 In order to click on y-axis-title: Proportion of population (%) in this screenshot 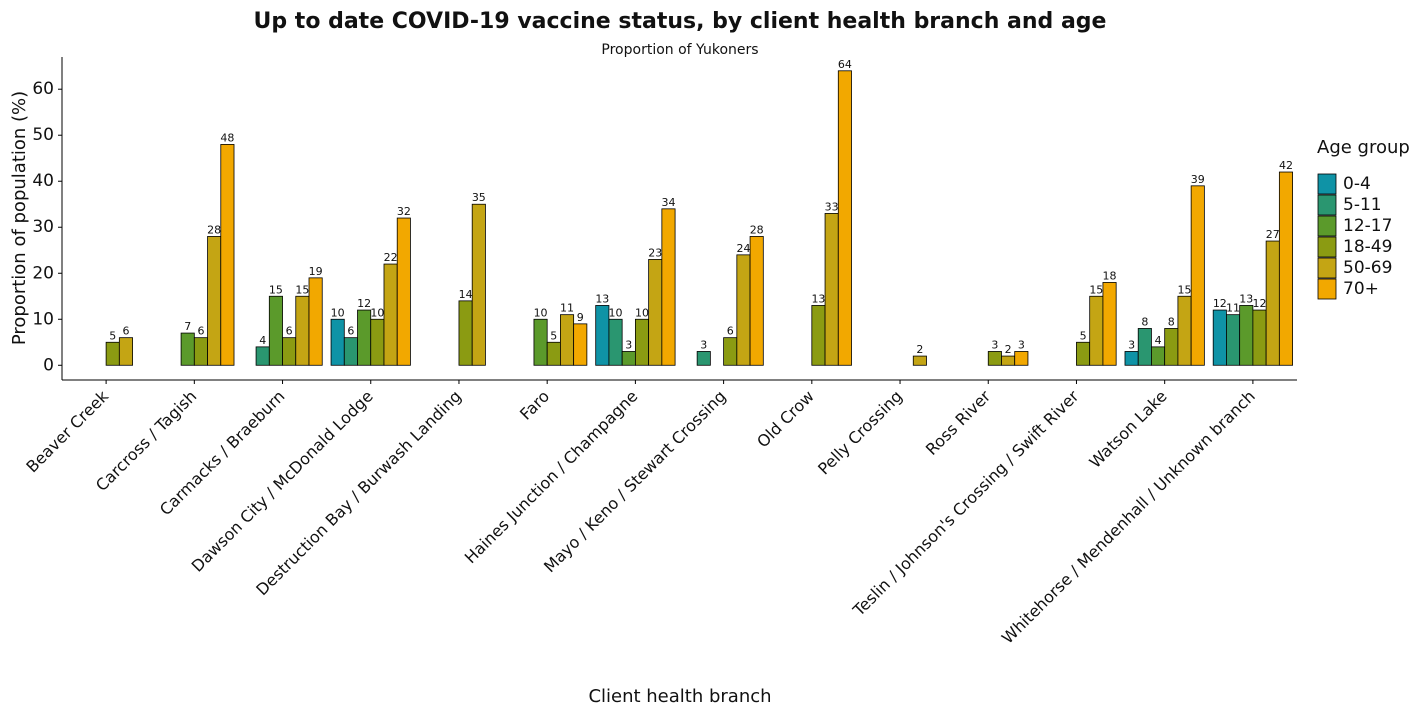, I will do `click(19, 218)`.